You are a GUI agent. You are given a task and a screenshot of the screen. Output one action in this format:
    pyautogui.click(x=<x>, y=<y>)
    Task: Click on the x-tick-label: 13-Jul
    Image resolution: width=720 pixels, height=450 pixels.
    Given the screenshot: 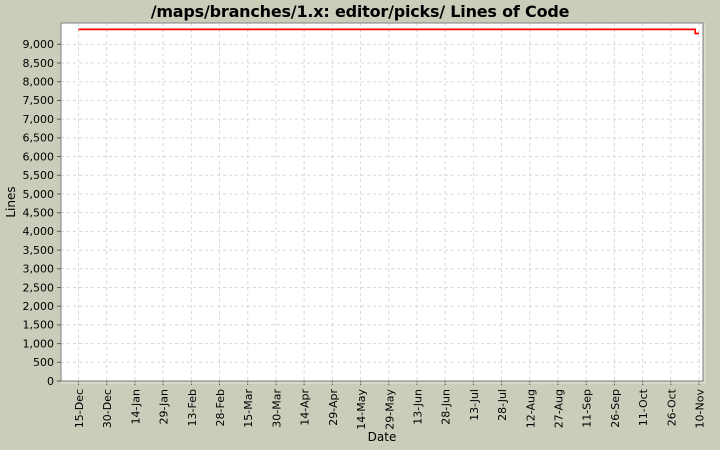 What is the action you would take?
    pyautogui.click(x=474, y=405)
    